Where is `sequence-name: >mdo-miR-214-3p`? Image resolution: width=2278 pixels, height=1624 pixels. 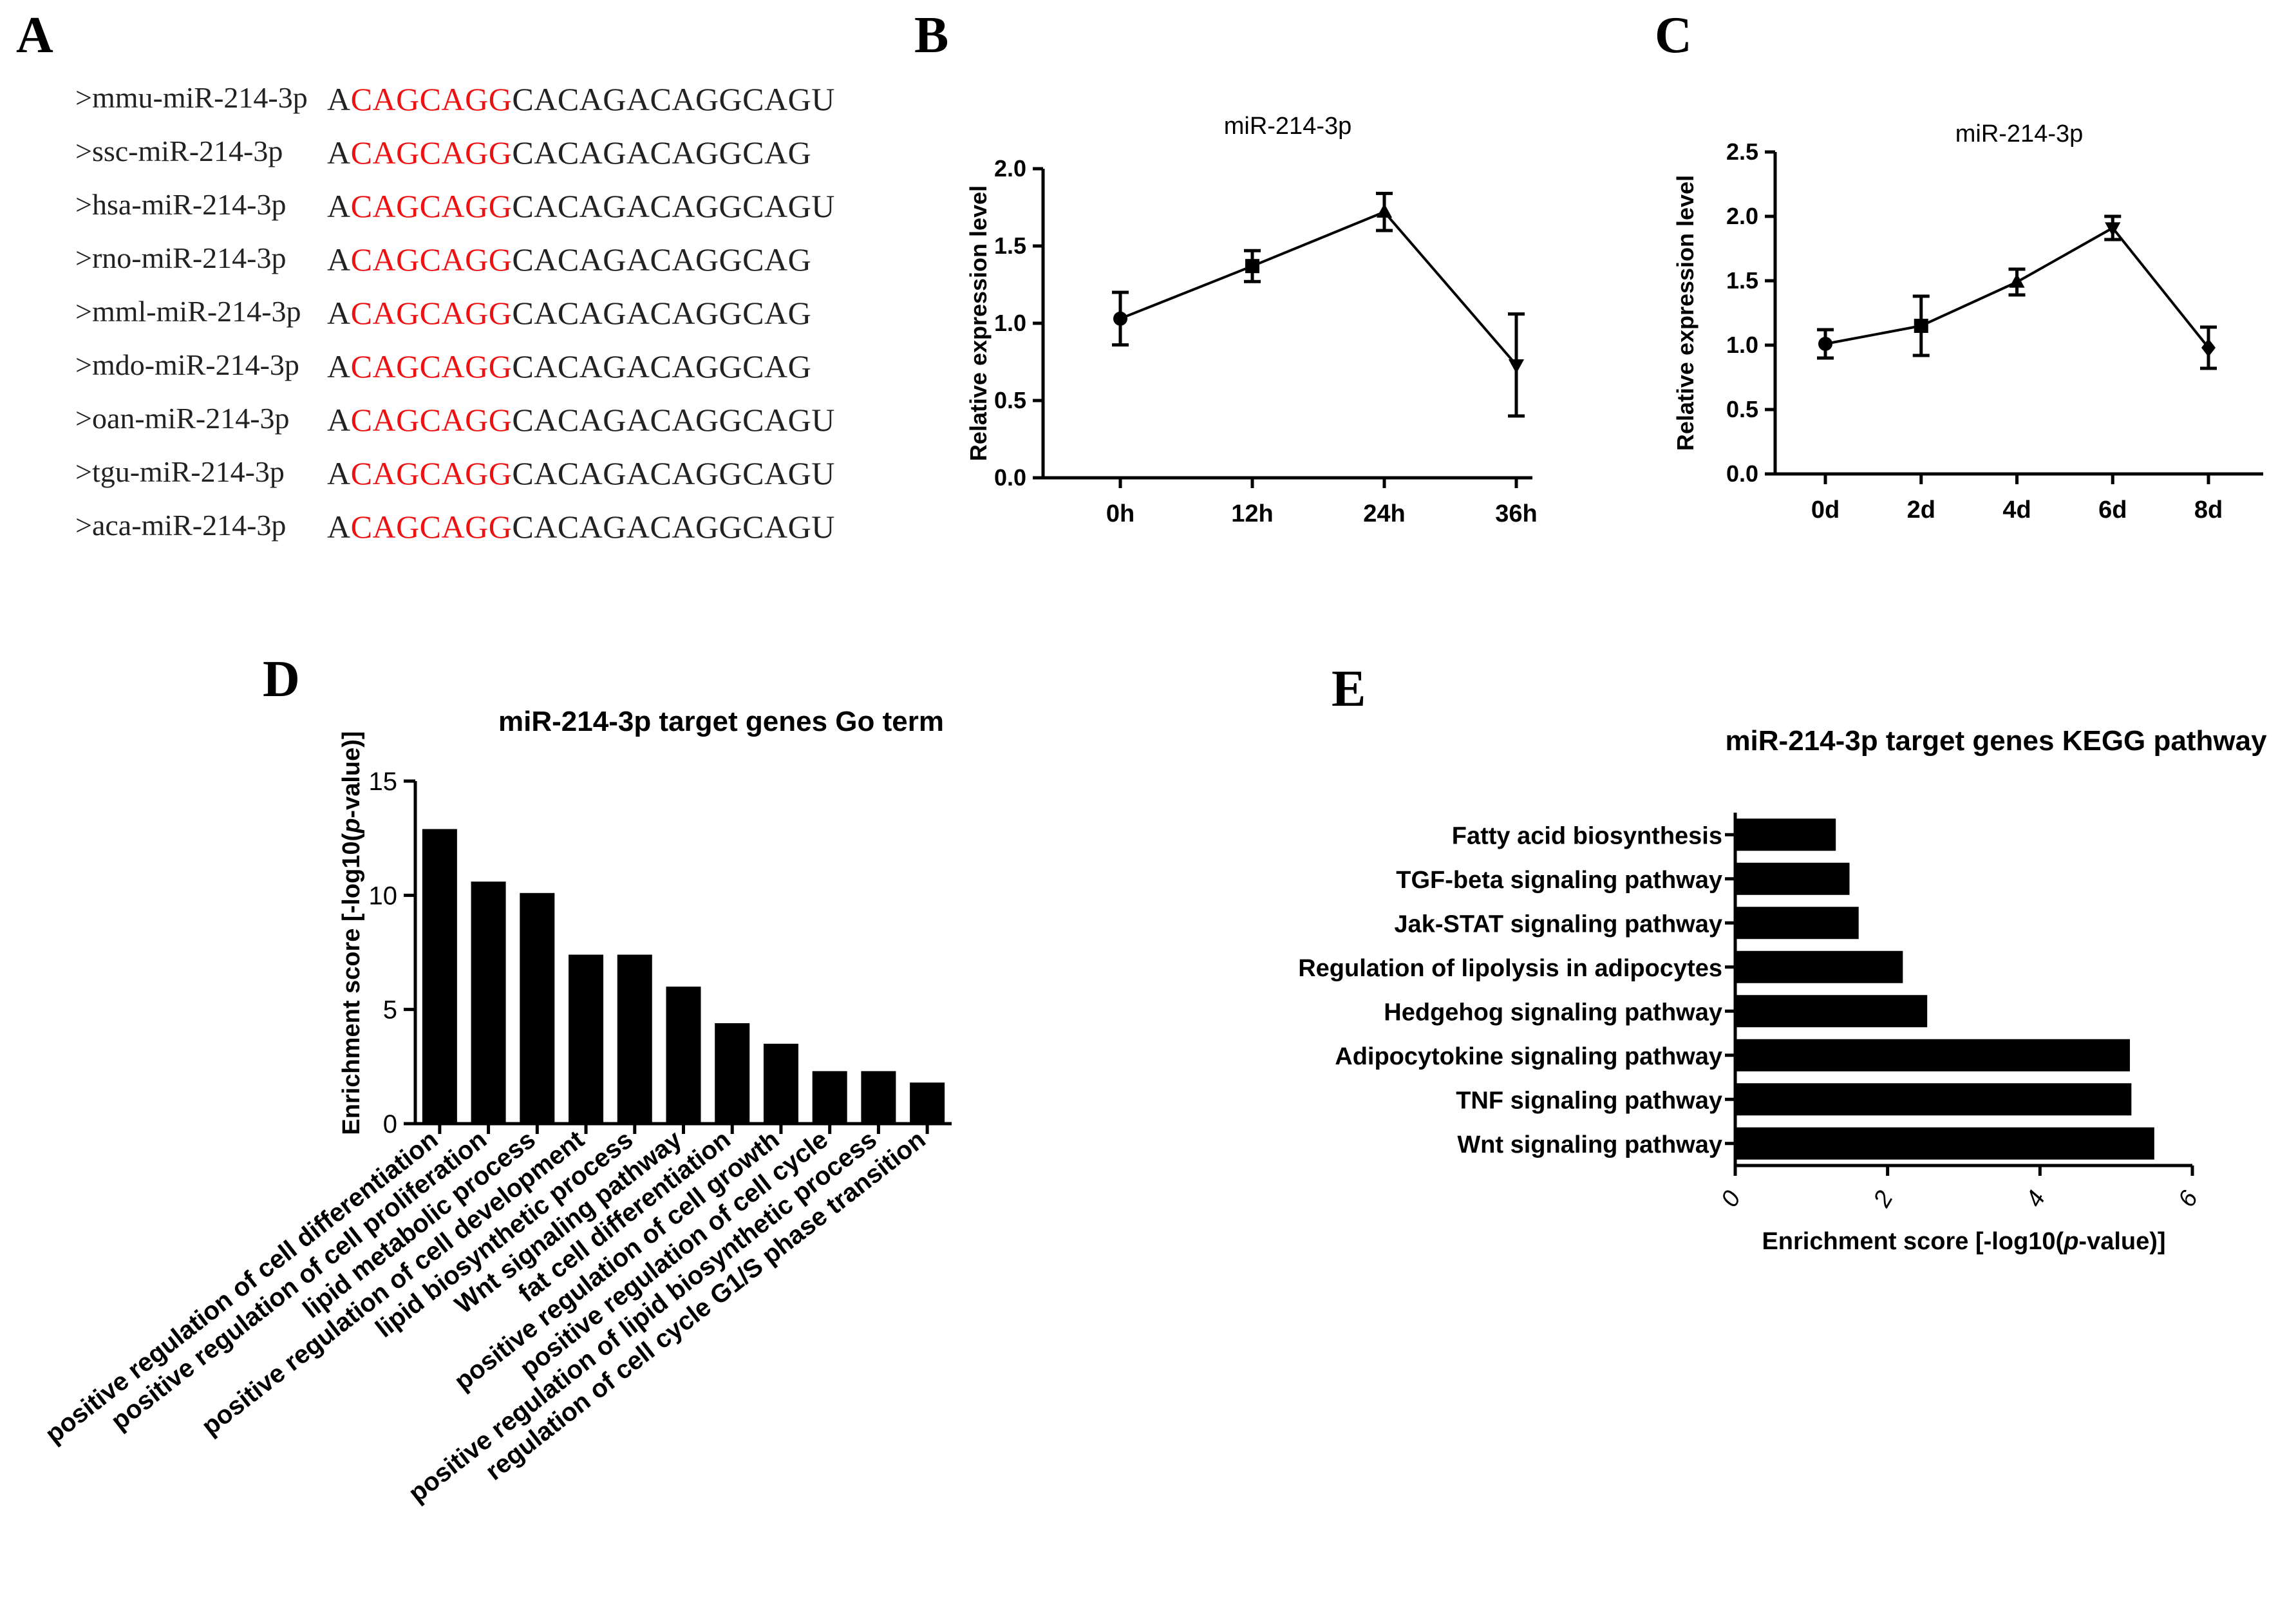
sequence-name: >mdo-miR-214-3p is located at coordinates (187, 364).